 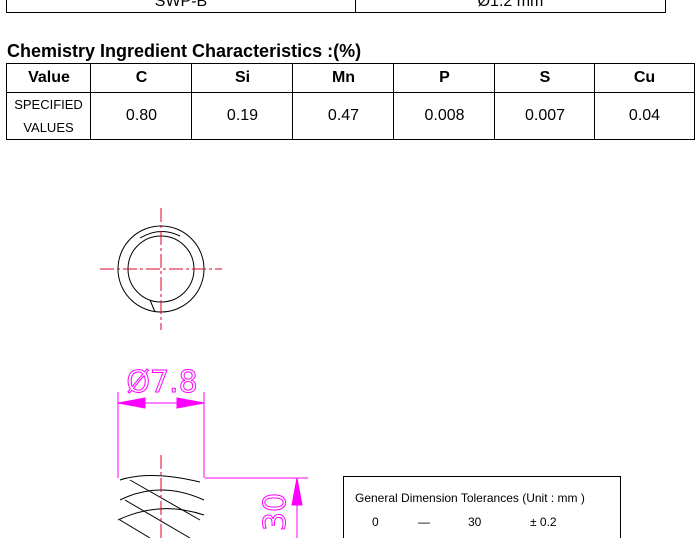 I want to click on top-cell: Ø1.2 mm, so click(x=510, y=5).